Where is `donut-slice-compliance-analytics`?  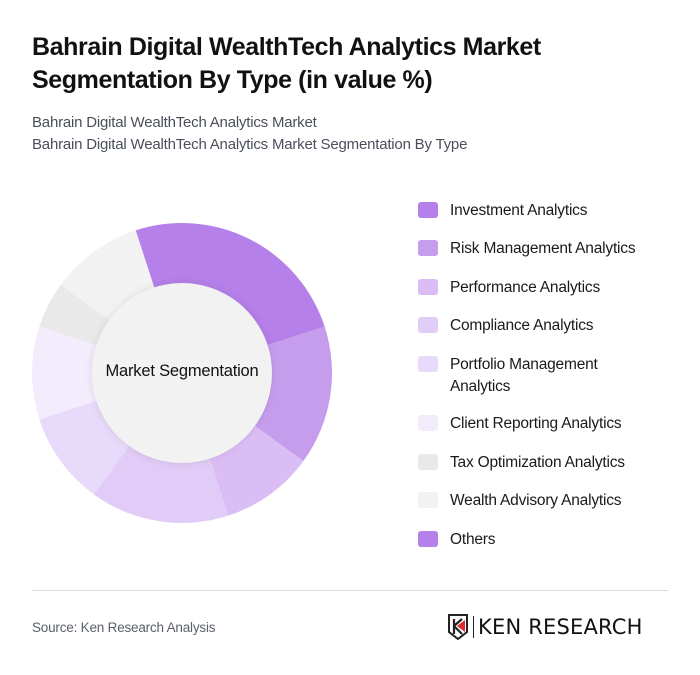
donut-slice-compliance-analytics is located at coordinates (161, 483).